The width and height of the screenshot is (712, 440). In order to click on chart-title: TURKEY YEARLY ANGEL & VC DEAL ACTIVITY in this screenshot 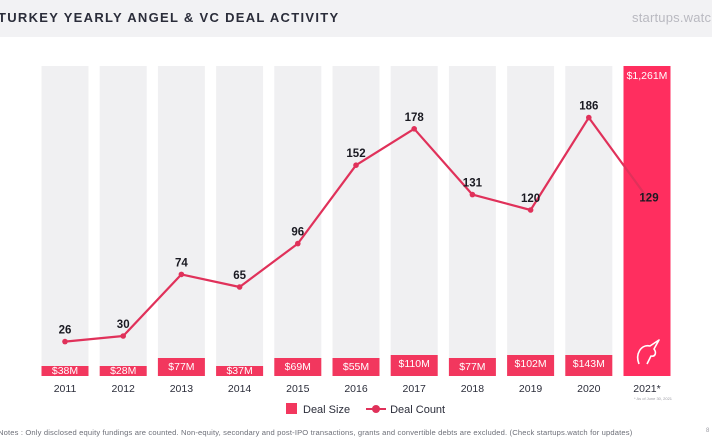, I will do `click(170, 17)`.